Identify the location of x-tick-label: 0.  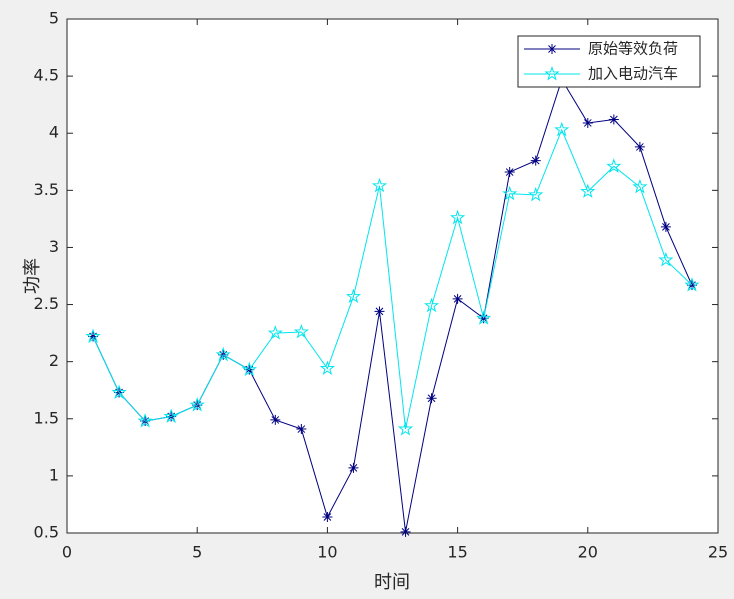
(67, 552).